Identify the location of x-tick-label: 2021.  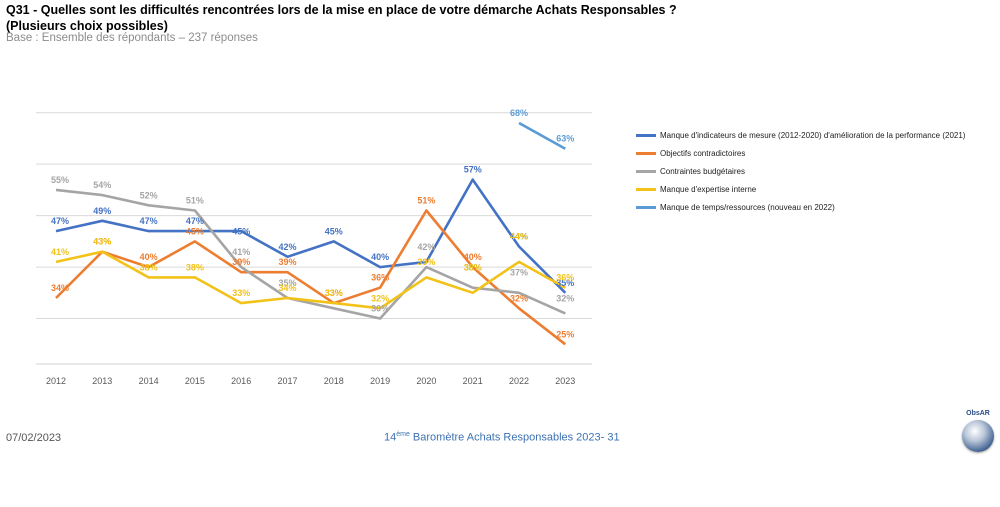
(473, 381).